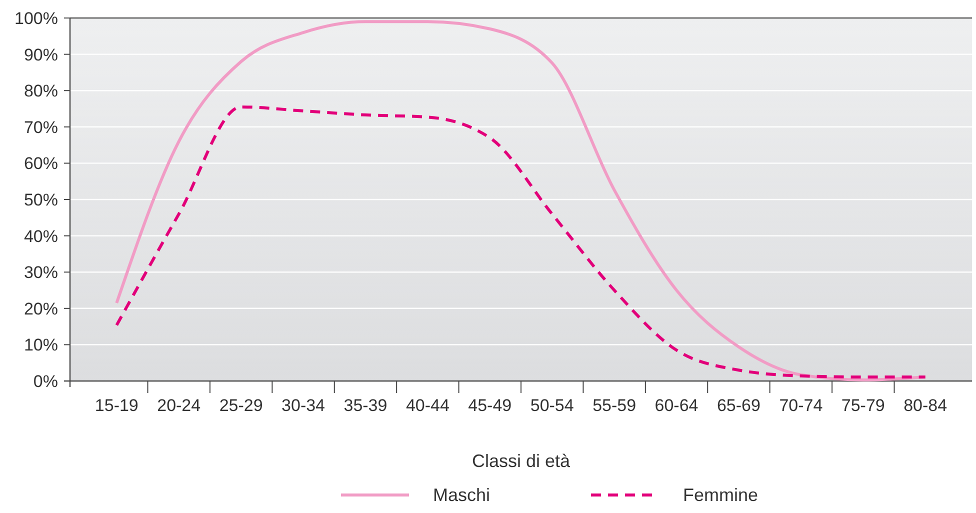  Describe the element at coordinates (863, 405) in the screenshot. I see `x-tick-label: 75-79` at that location.